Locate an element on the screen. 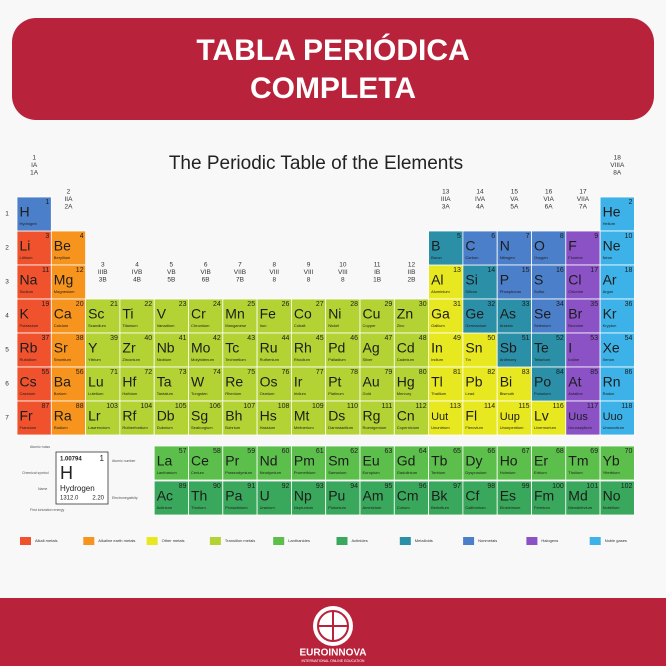  element-name: Krypton is located at coordinates (610, 325).